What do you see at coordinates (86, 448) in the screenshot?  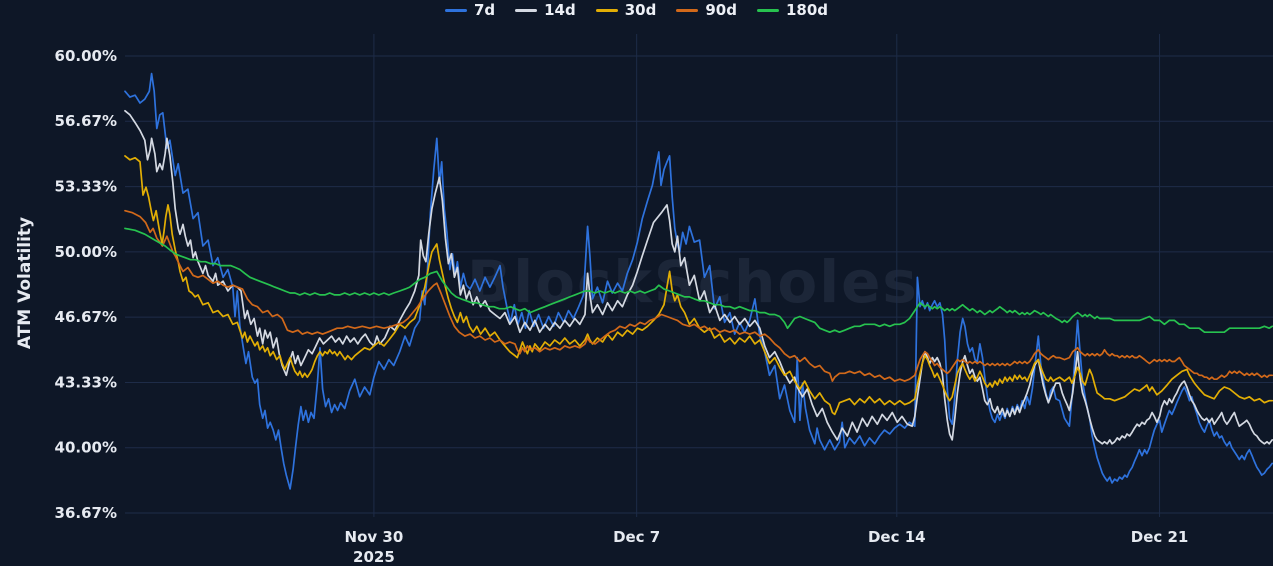 I see `y-tick-label: 40.00%` at bounding box center [86, 448].